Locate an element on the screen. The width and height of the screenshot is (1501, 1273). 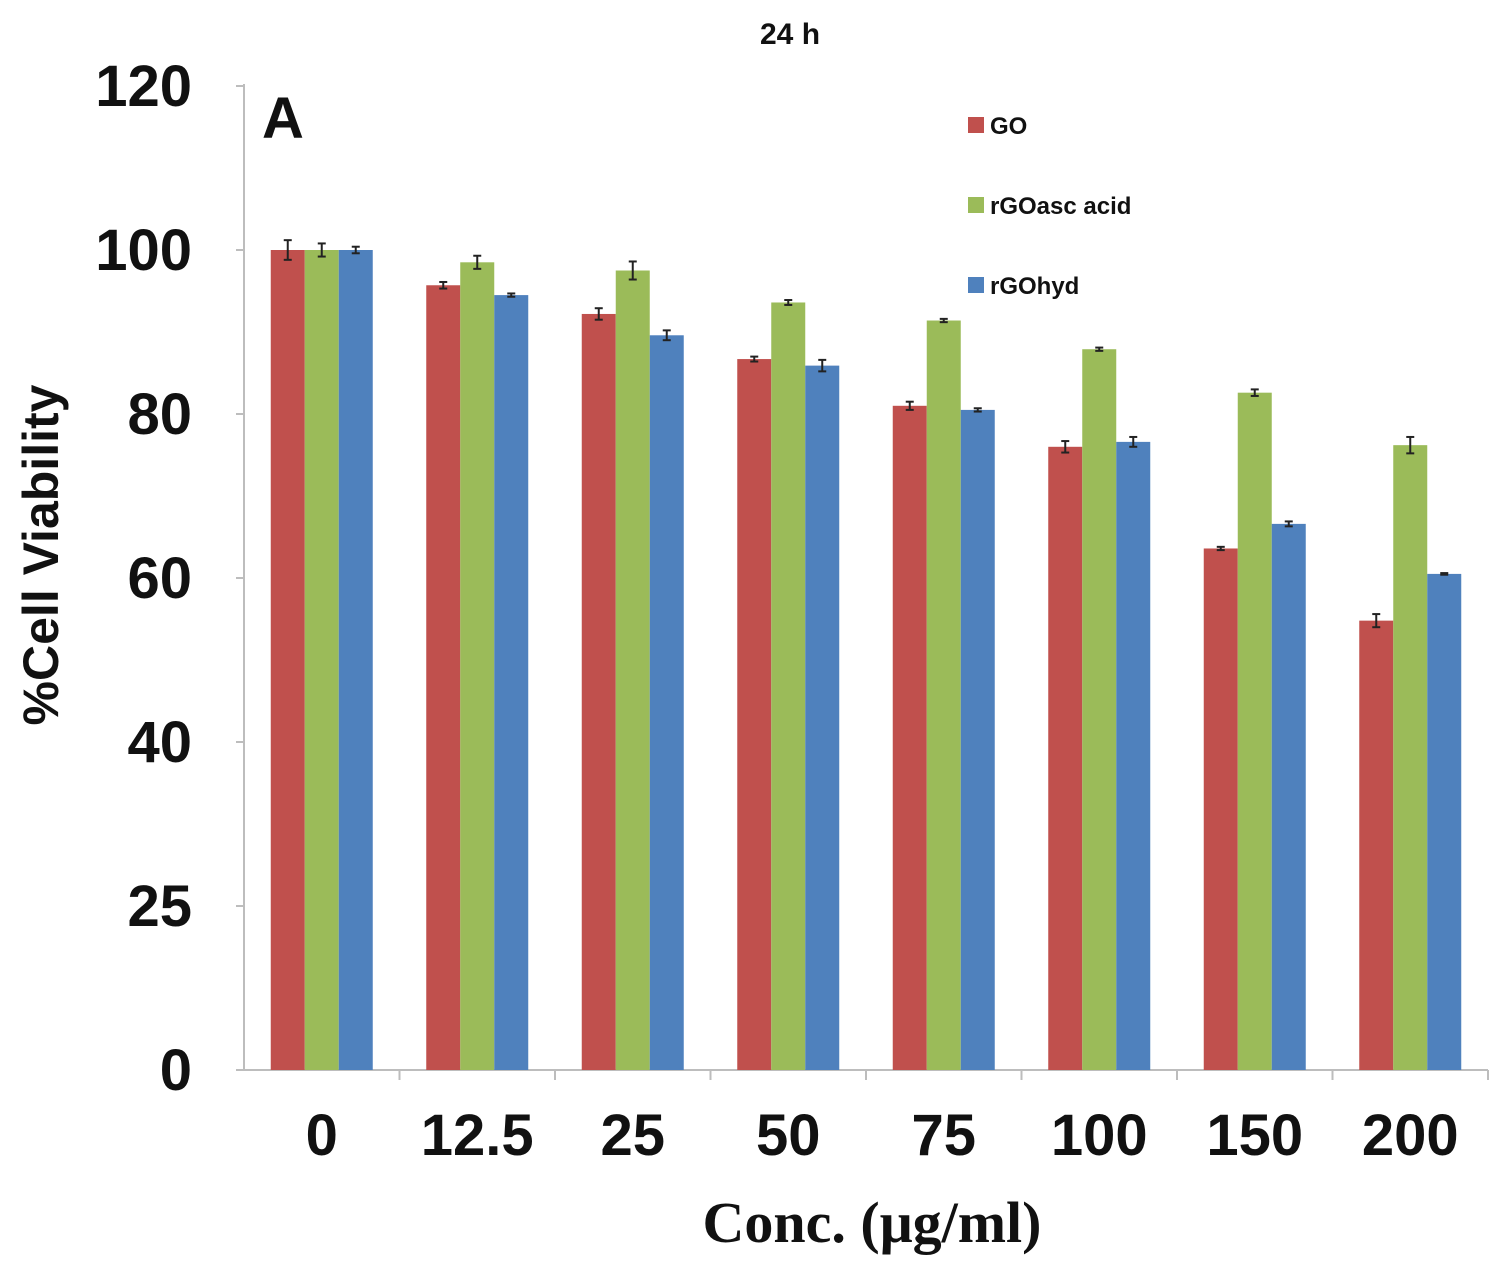
y-tick-label: 25 is located at coordinates (159, 906).